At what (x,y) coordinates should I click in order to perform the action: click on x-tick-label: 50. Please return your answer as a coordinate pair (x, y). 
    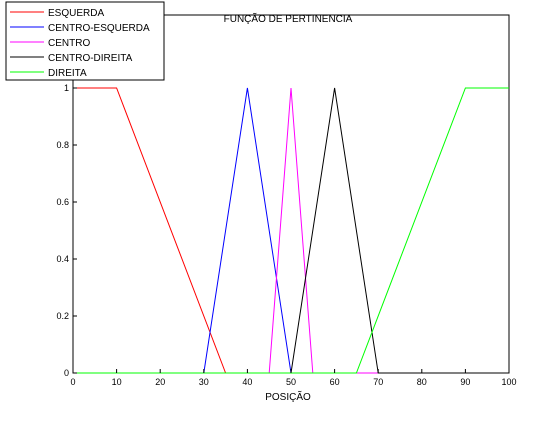
    Looking at the image, I should click on (291, 382).